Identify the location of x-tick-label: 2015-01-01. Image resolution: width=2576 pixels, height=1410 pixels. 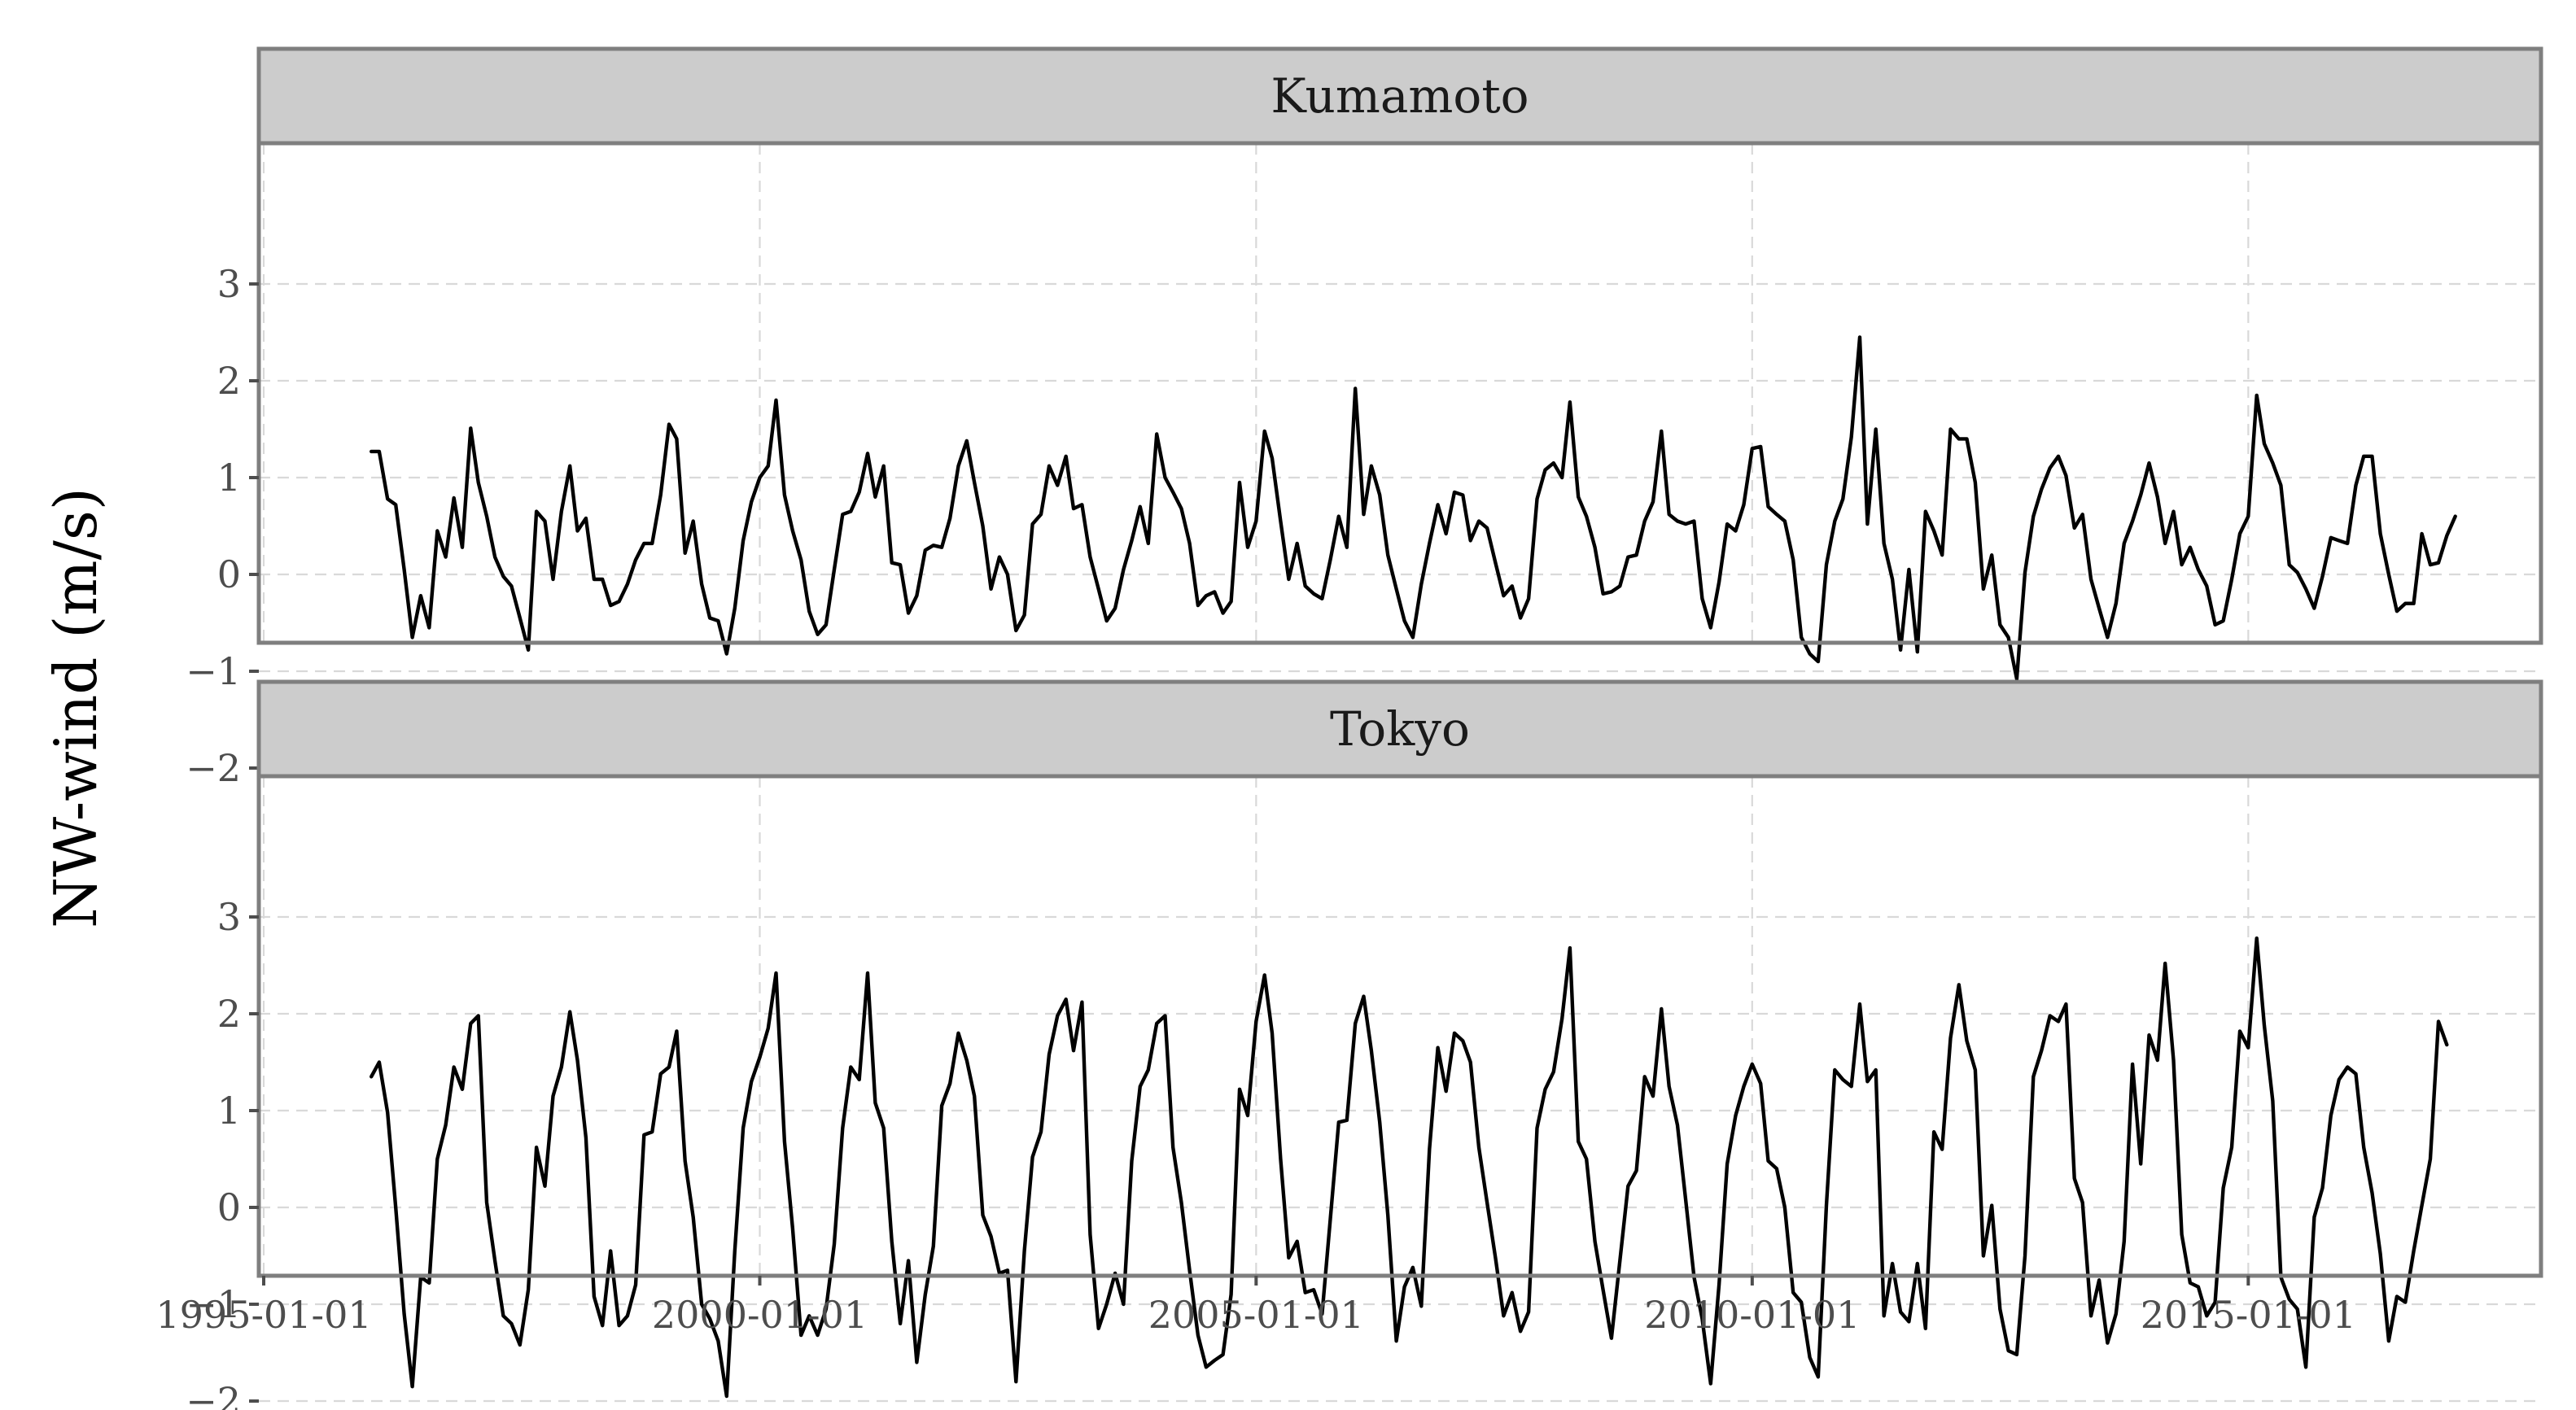
(2248, 1315).